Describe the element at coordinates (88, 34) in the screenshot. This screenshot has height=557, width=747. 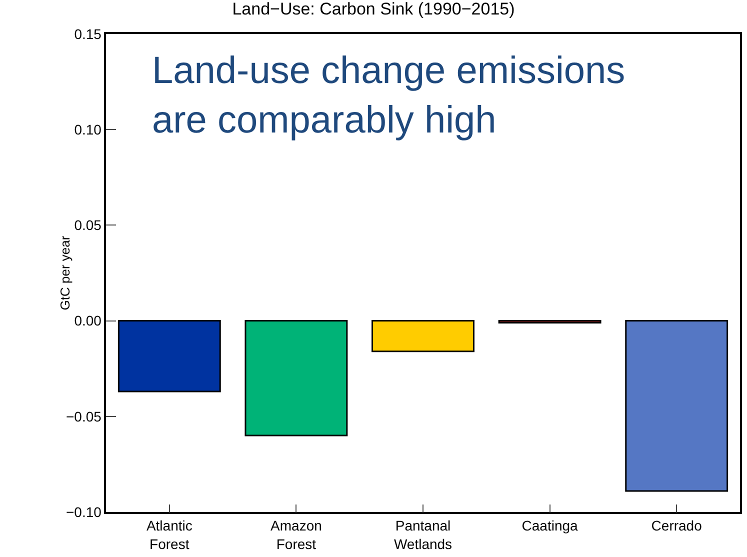
I see `y-tick-label: 0.15` at that location.